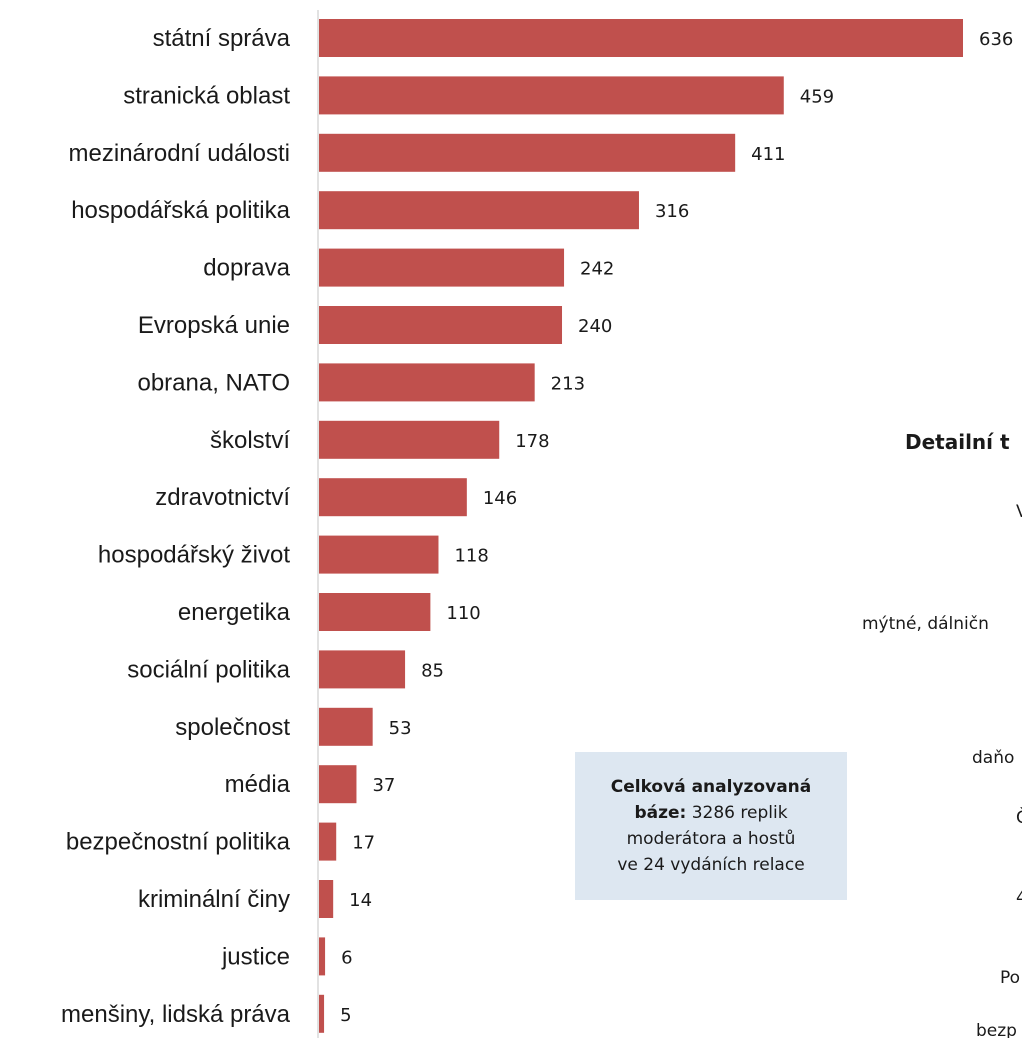 This screenshot has width=1022, height=1038. I want to click on category-label: kriminální činy, so click(214, 899).